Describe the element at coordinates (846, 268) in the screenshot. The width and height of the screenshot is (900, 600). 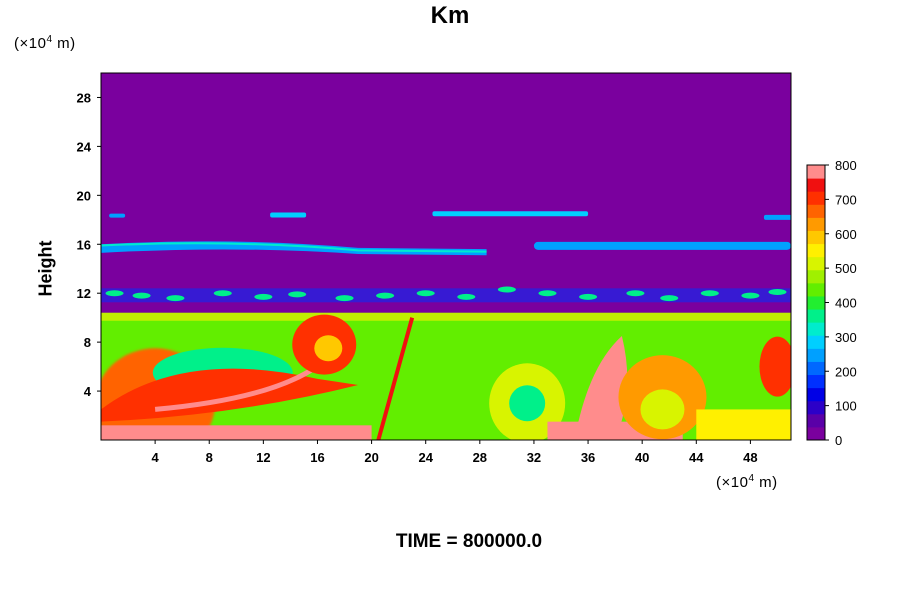
I see `colorbar-tick-label: 500` at that location.